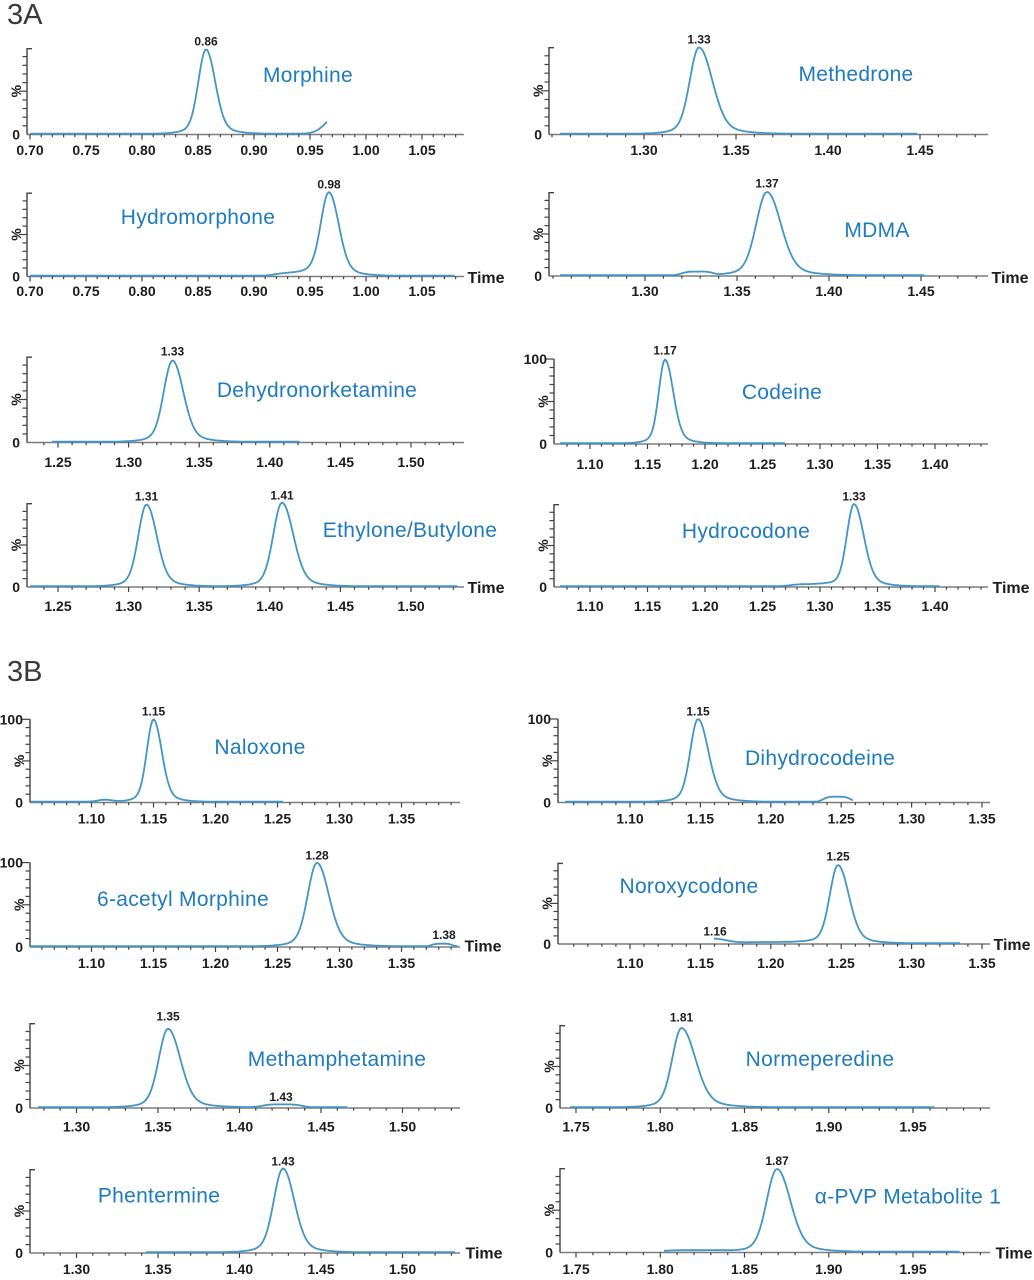  I want to click on svg-text: Normeperedine, so click(820, 1059).